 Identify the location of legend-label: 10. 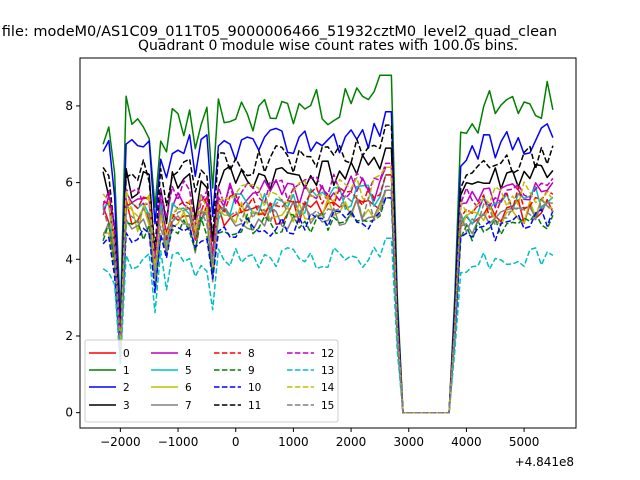
(254, 388).